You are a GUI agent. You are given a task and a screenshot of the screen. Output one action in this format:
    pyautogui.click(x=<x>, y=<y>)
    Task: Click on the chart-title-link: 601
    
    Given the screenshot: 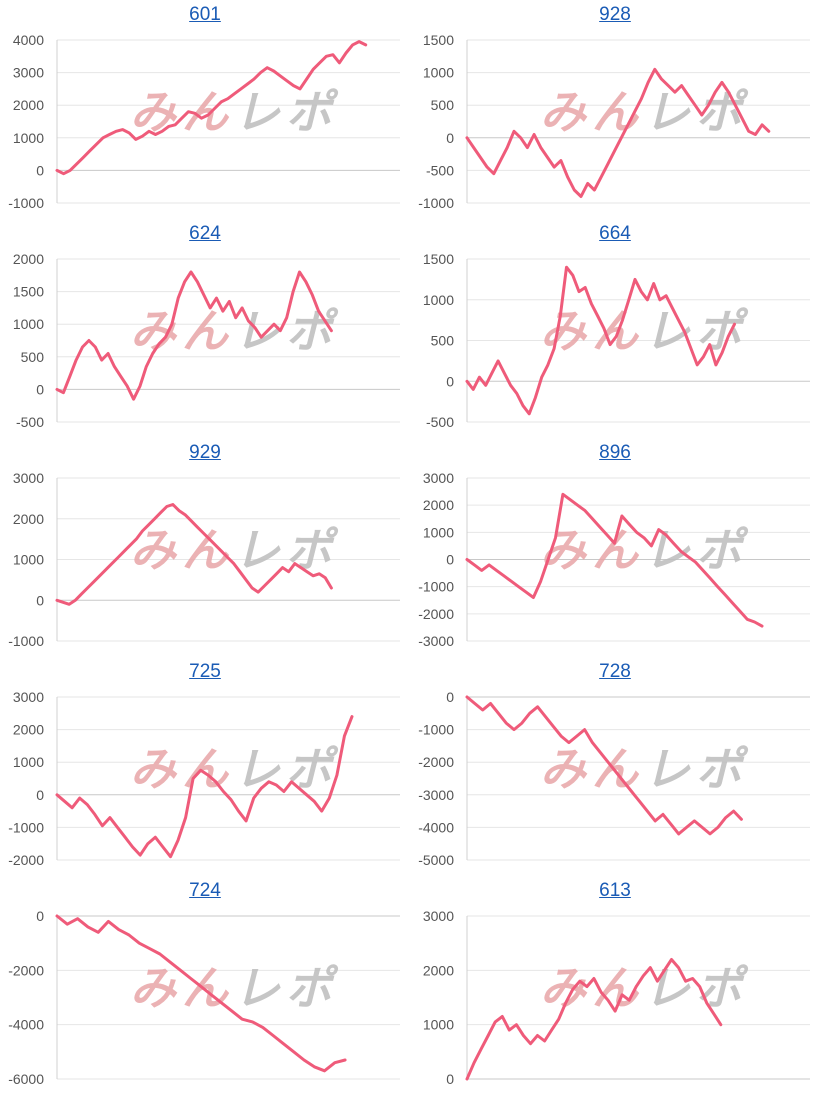 What is the action you would take?
    pyautogui.click(x=205, y=14)
    